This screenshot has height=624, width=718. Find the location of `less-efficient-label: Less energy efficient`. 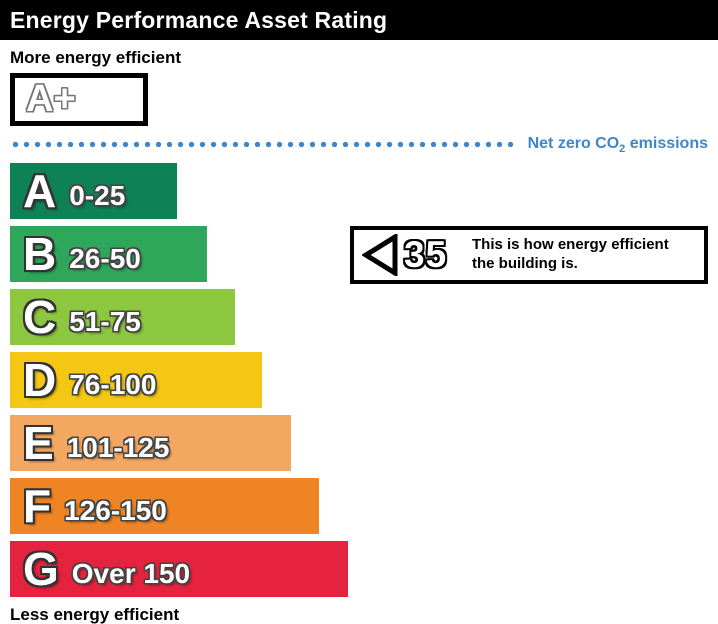

less-efficient-label: Less energy efficient is located at coordinates (95, 614).